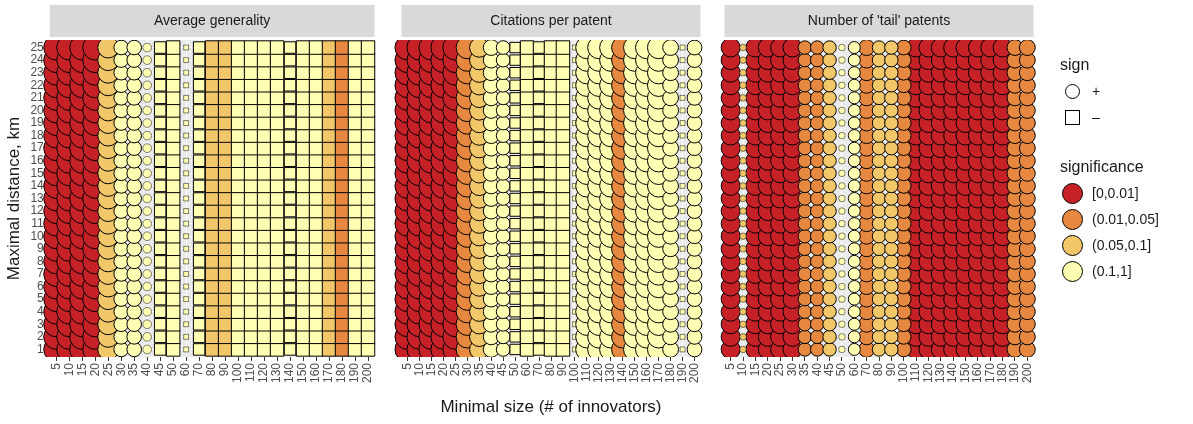 The width and height of the screenshot is (1193, 424). What do you see at coordinates (37, 172) in the screenshot?
I see `y-tick-label: 15` at bounding box center [37, 172].